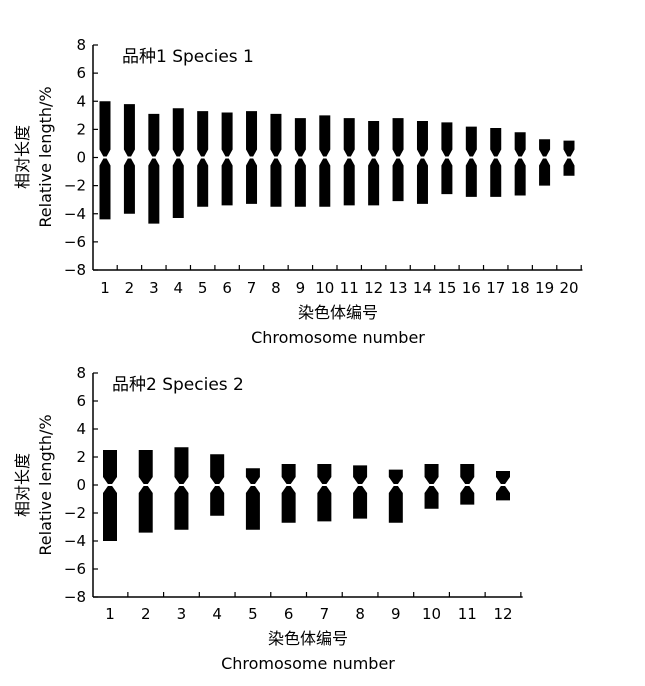 The height and width of the screenshot is (686, 645). I want to click on x-tick-label: 19, so click(544, 288).